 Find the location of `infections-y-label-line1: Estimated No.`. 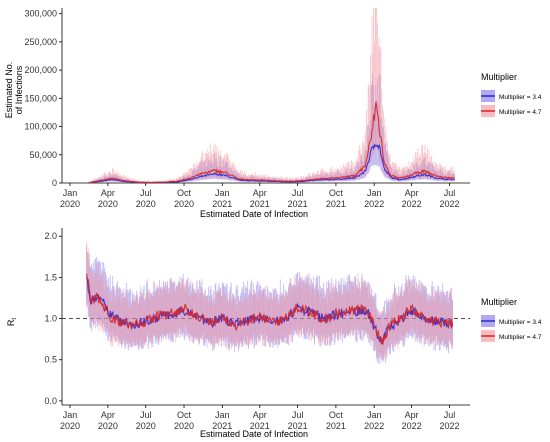

infections-y-label-line1: Estimated No. is located at coordinates (9, 90).